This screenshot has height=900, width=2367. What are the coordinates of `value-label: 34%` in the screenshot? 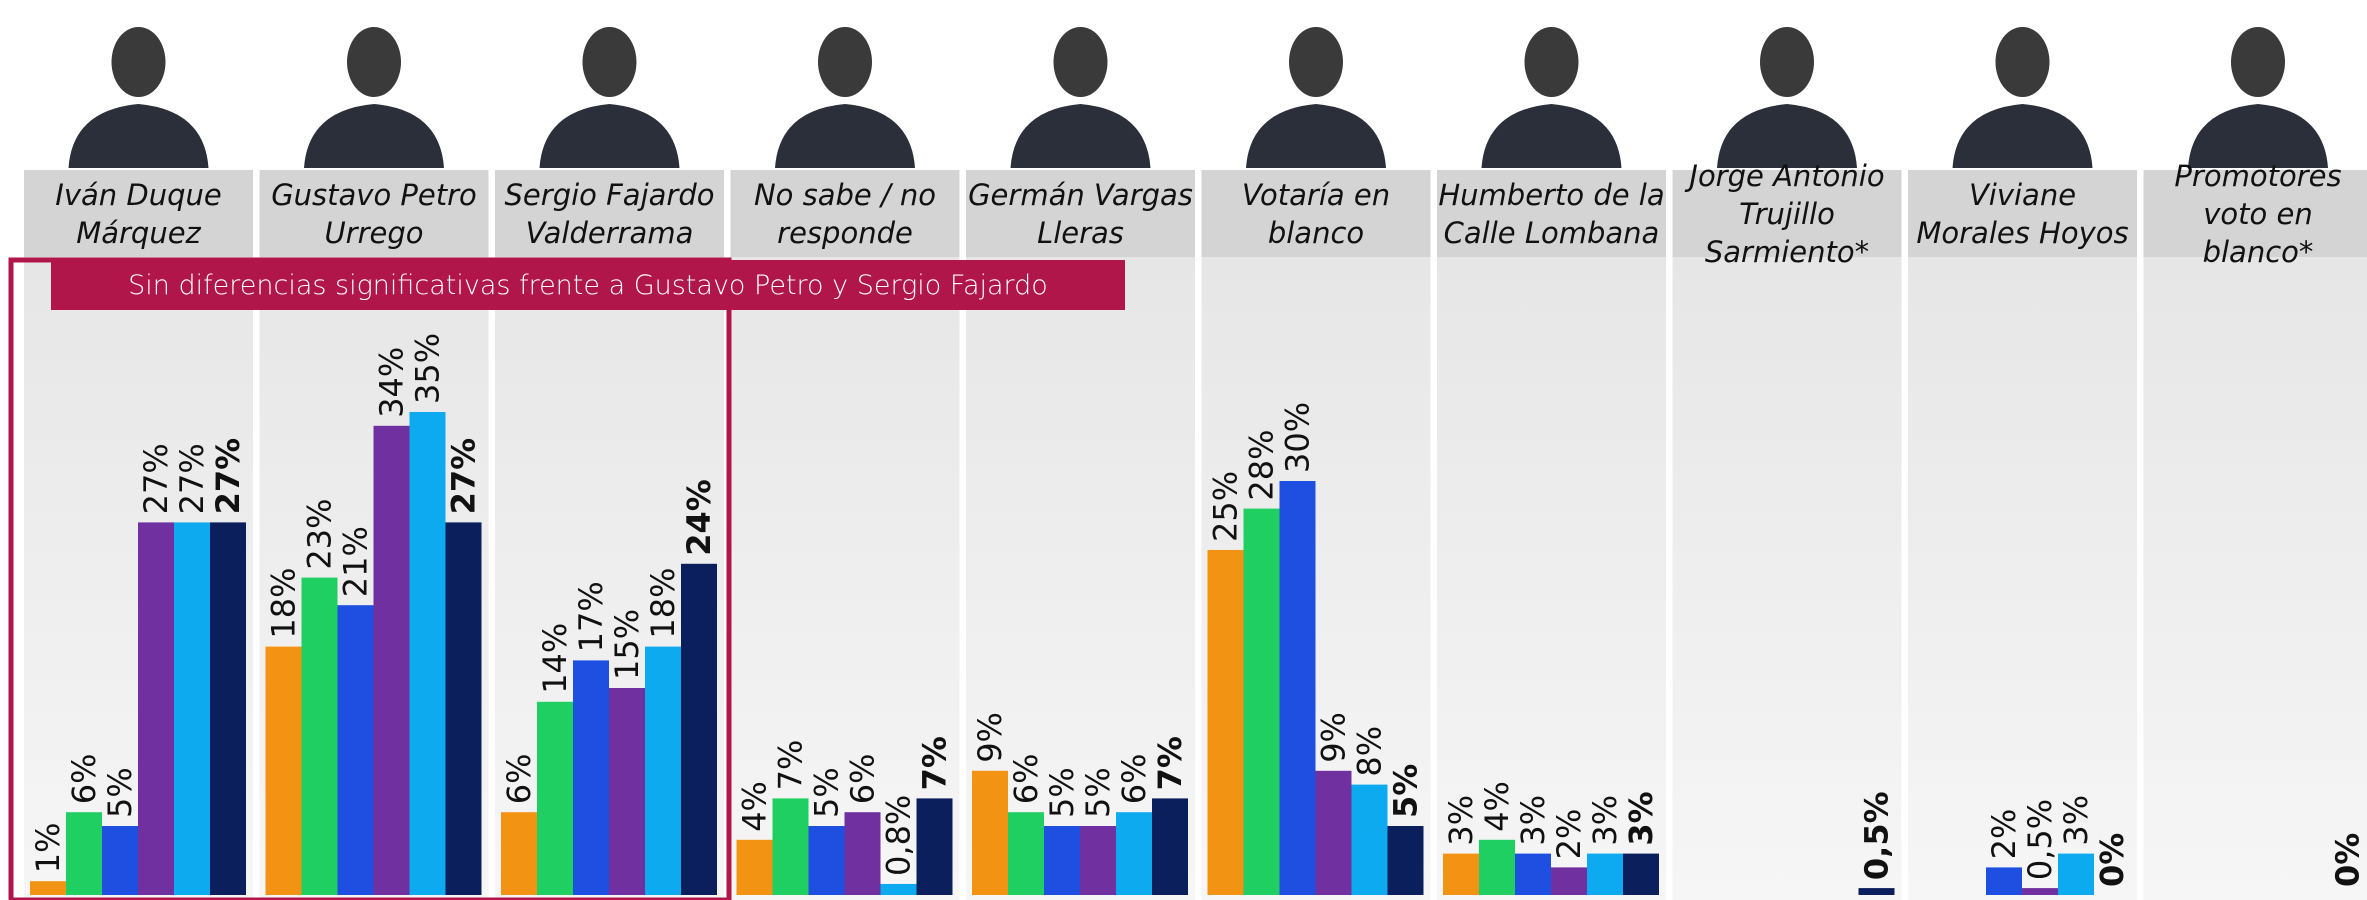 It's located at (392, 382).